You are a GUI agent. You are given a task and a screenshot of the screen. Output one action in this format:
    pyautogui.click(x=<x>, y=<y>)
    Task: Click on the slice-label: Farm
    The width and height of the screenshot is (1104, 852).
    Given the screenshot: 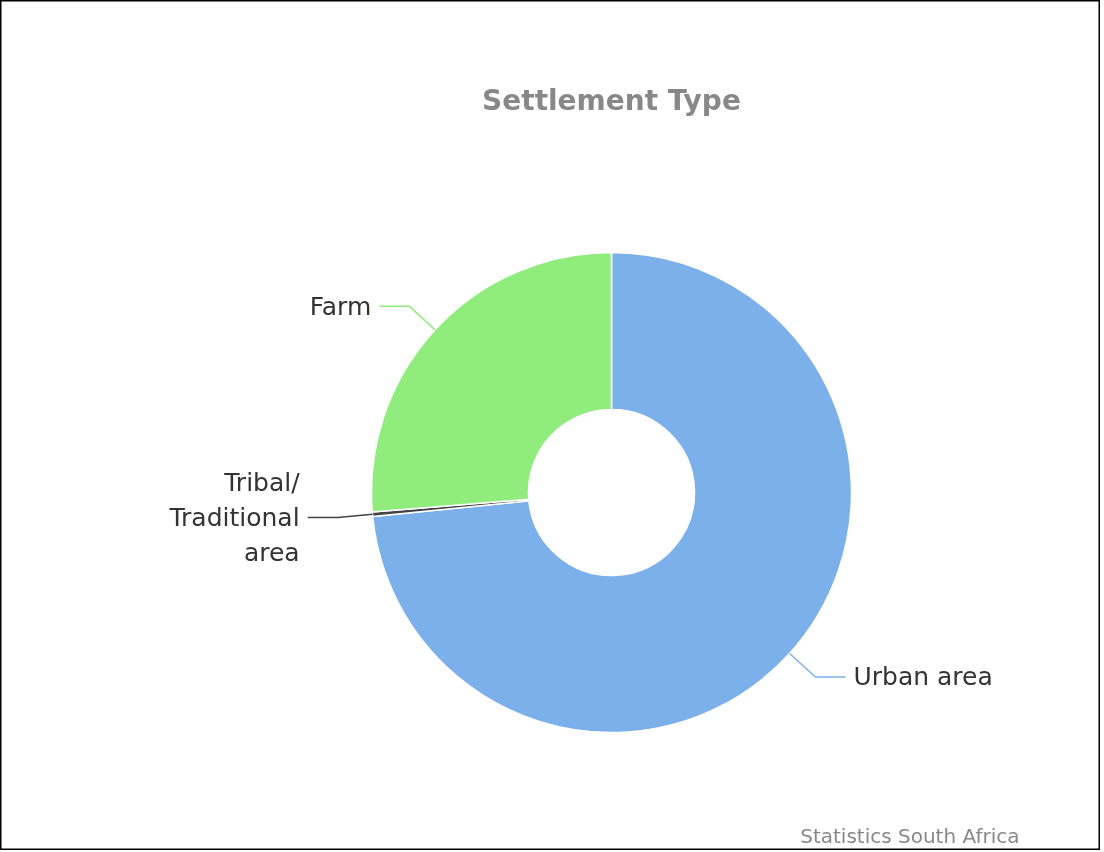 What is the action you would take?
    pyautogui.click(x=340, y=306)
    